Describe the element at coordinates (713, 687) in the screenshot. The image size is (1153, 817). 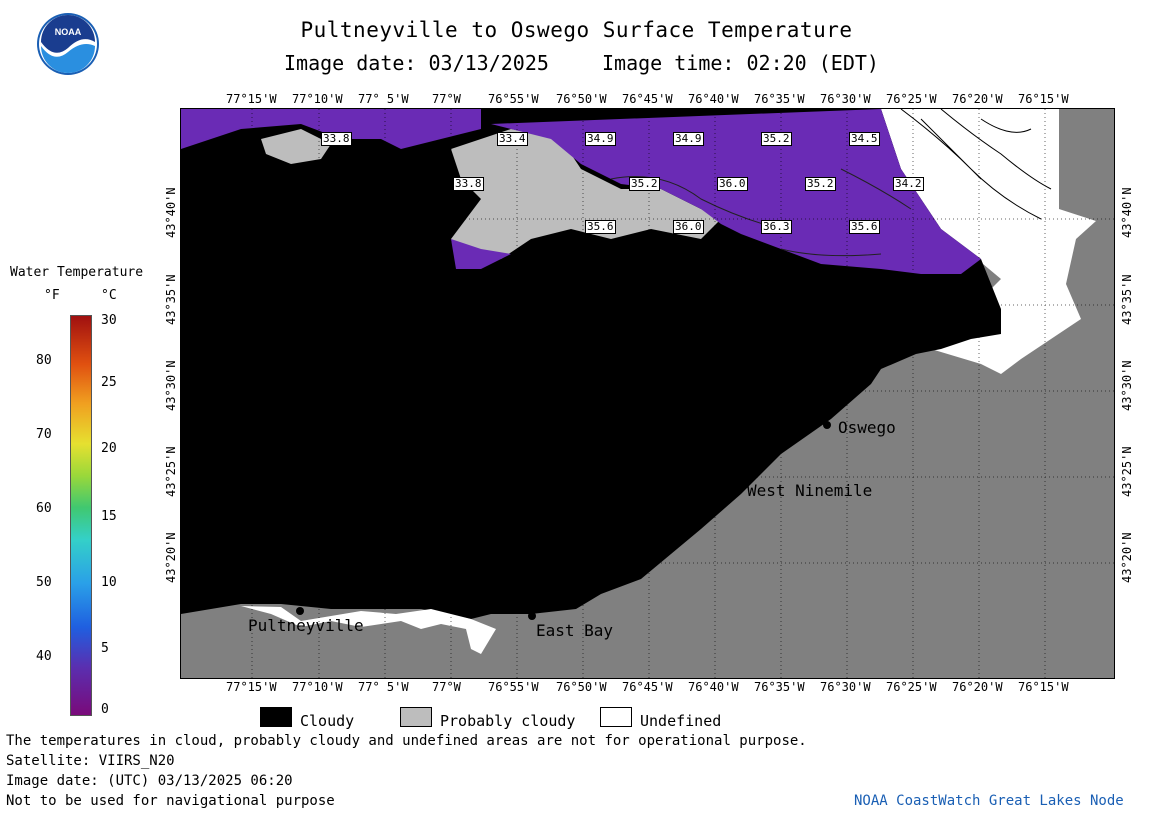
I see `lon-tick-bottom: 76°40'W` at that location.